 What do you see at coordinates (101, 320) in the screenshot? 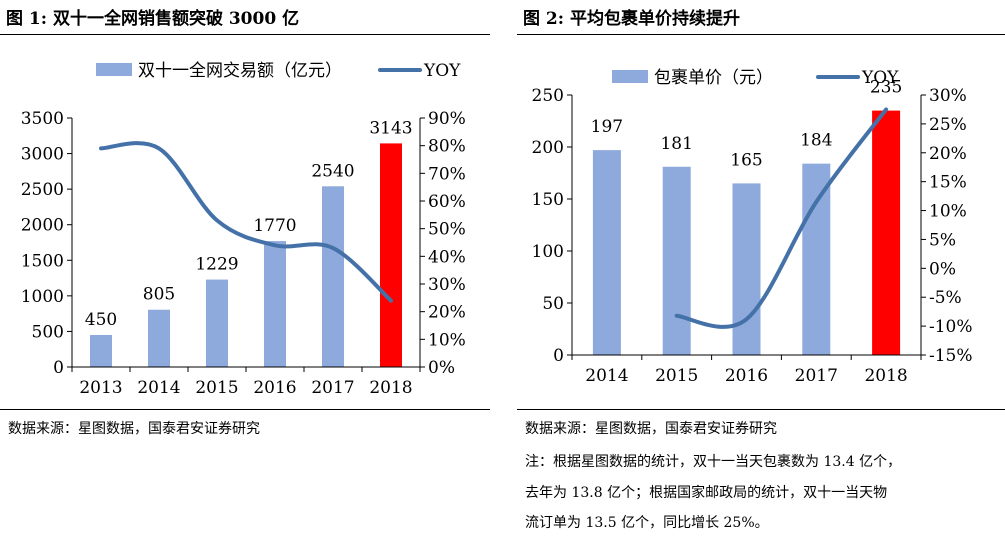
I see `figure-1-data-label: 450` at bounding box center [101, 320].